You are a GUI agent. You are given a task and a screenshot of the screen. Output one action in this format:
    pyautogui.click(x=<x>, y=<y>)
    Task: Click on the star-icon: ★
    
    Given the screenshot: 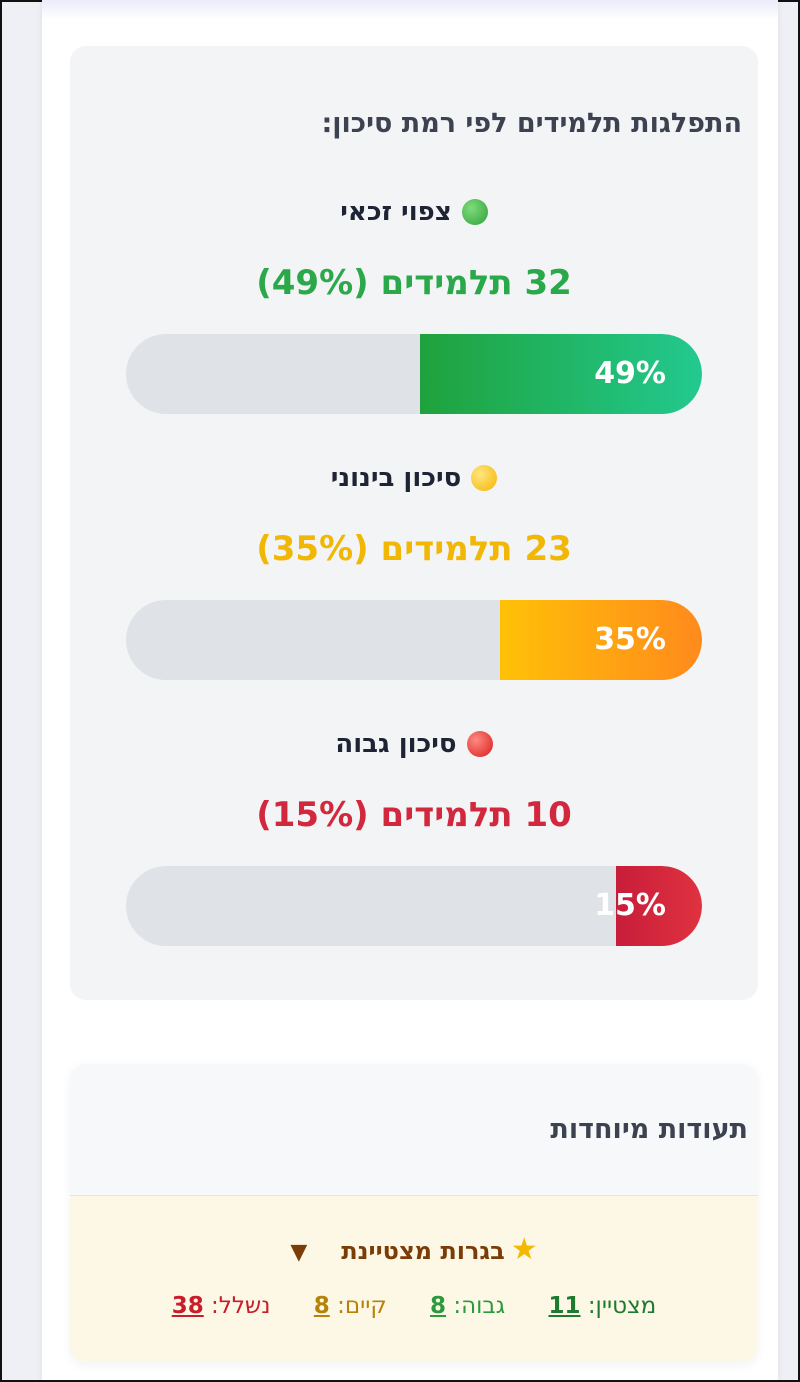 What is the action you would take?
    pyautogui.click(x=524, y=1249)
    